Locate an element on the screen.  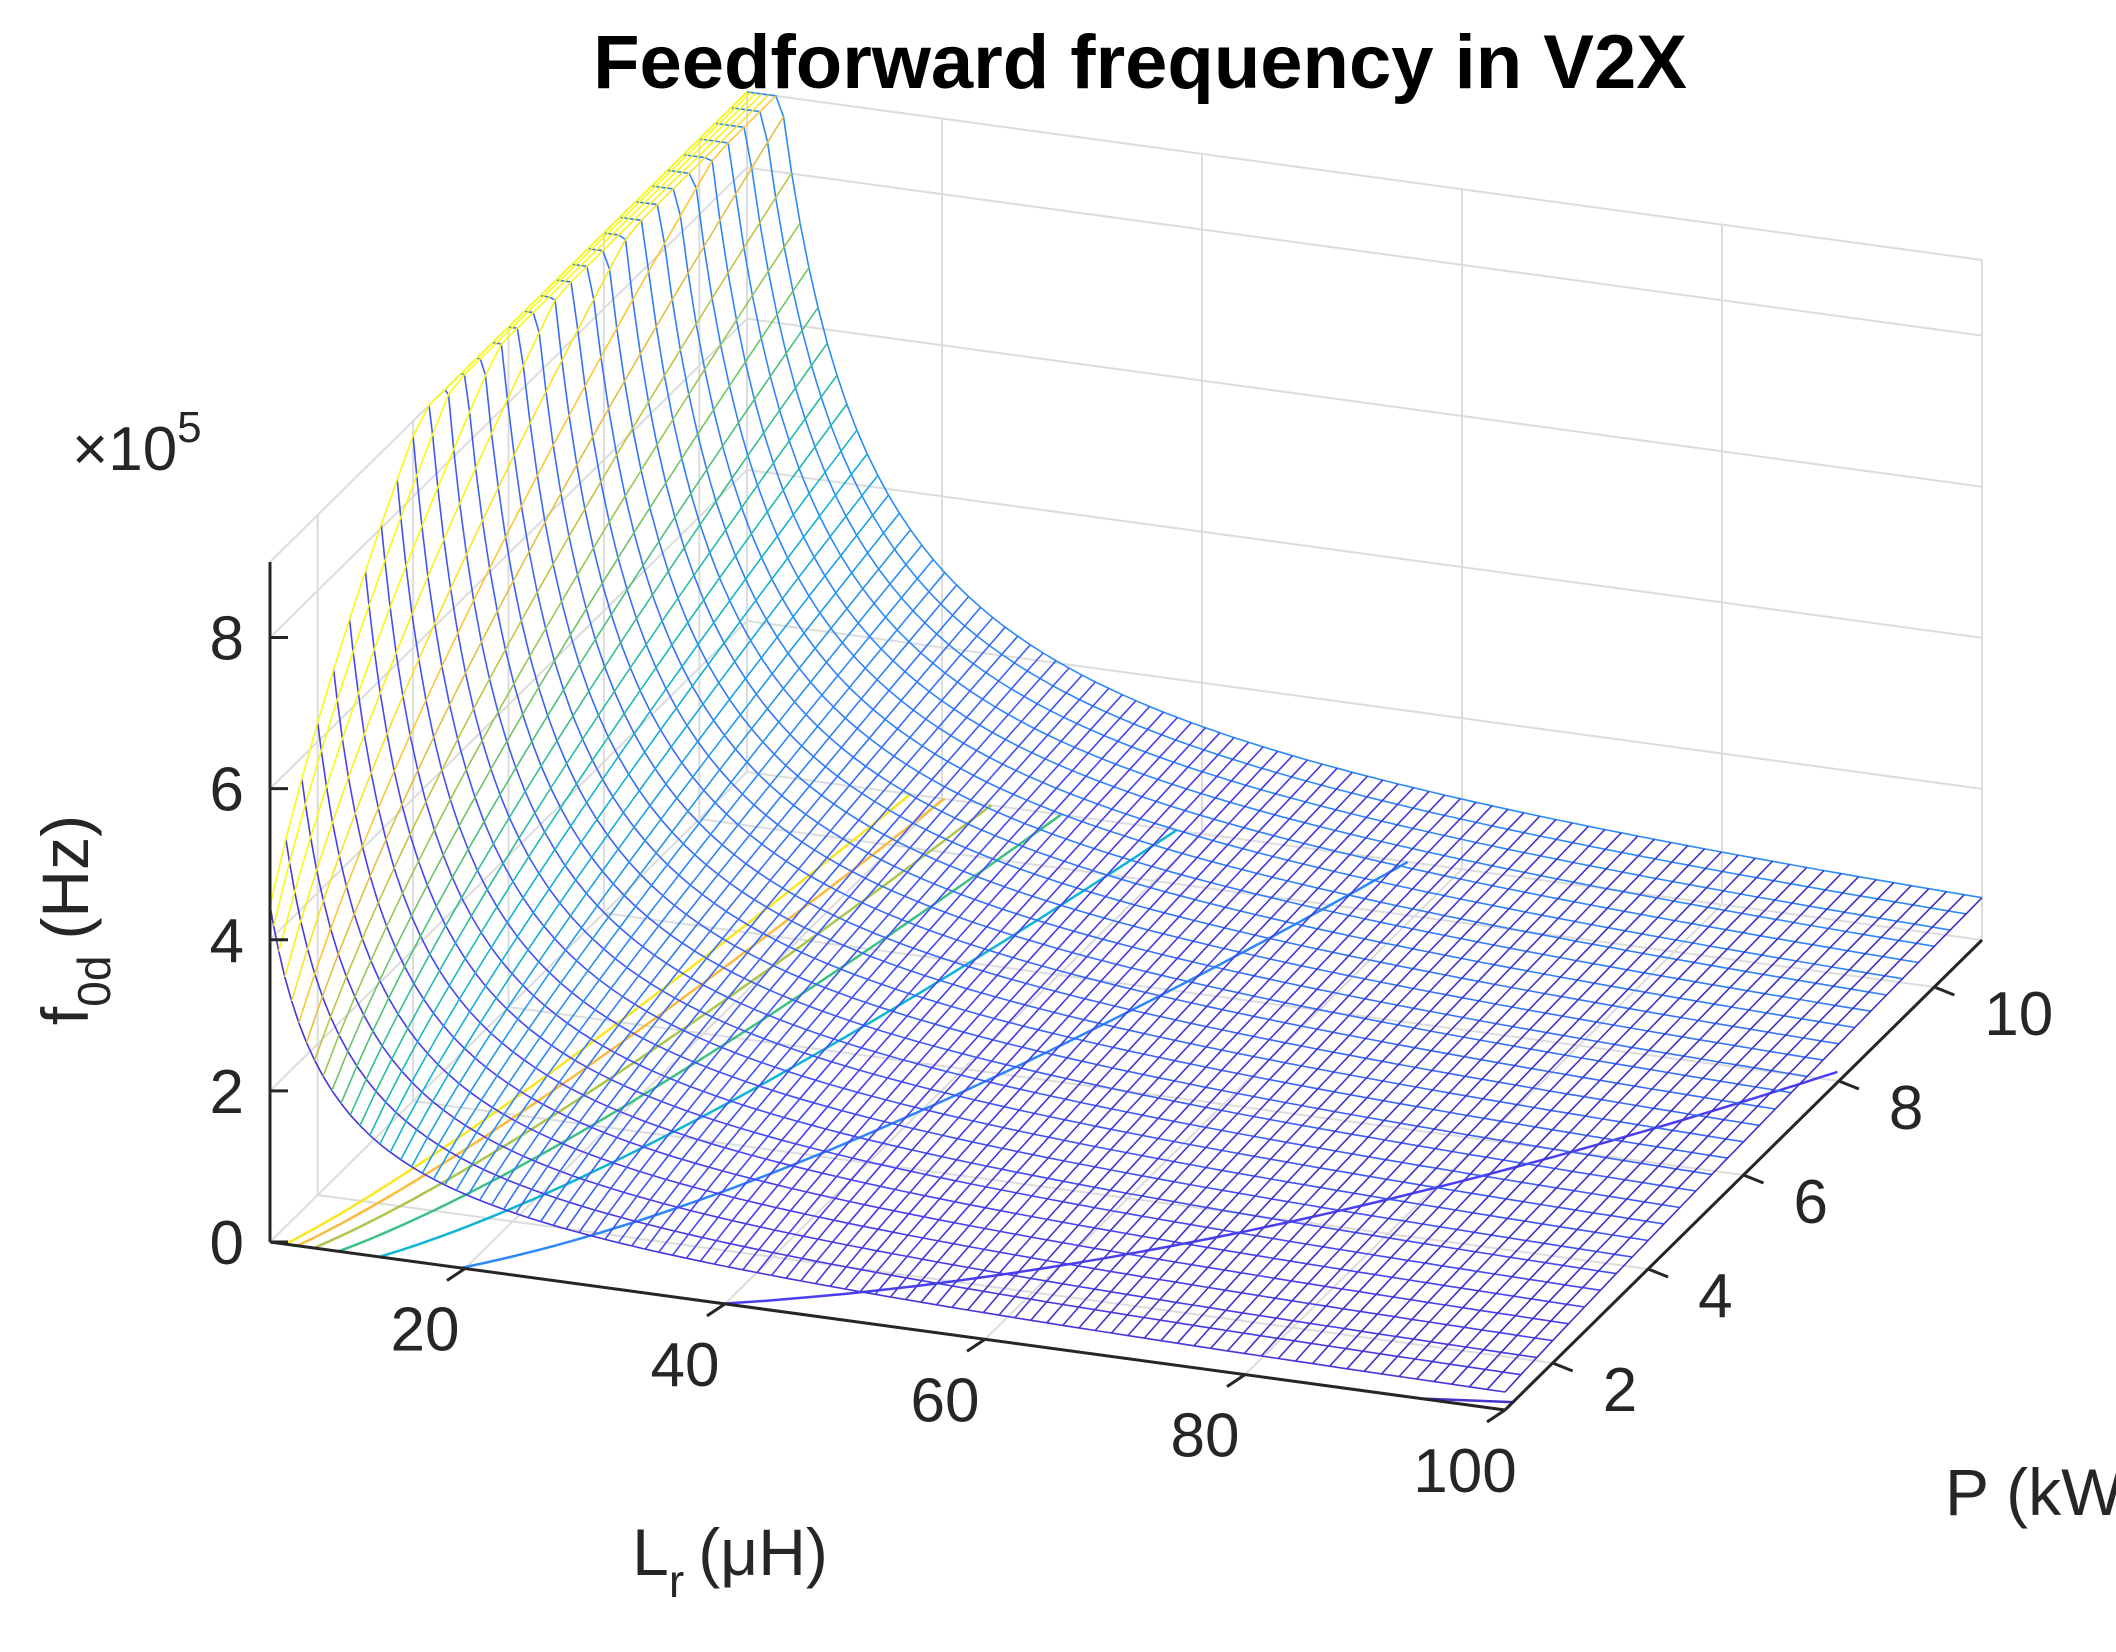
x-axis-label: Lr (μH) is located at coordinates (730, 1561).